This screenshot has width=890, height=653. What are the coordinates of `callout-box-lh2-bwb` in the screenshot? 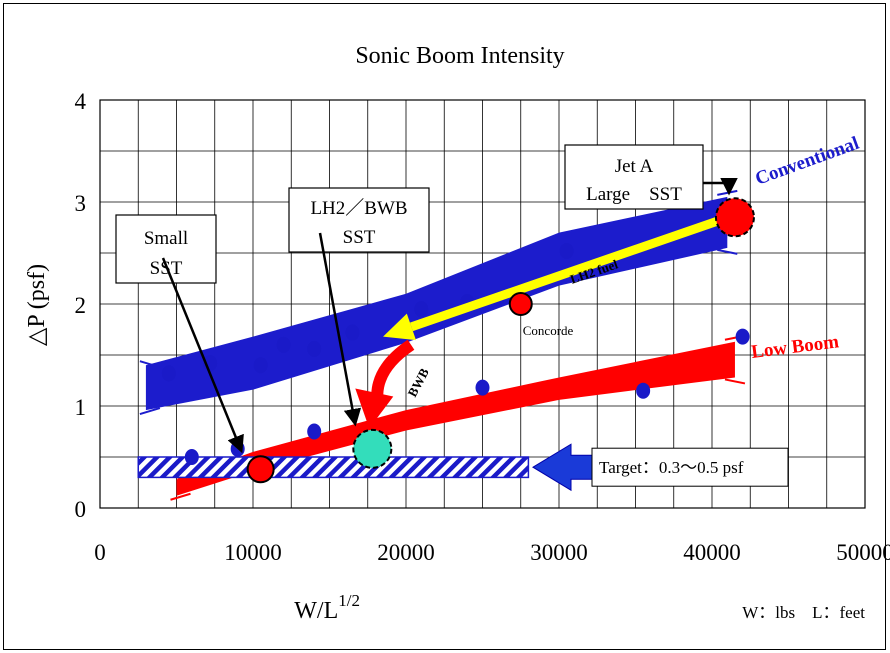 It's located at (359, 220).